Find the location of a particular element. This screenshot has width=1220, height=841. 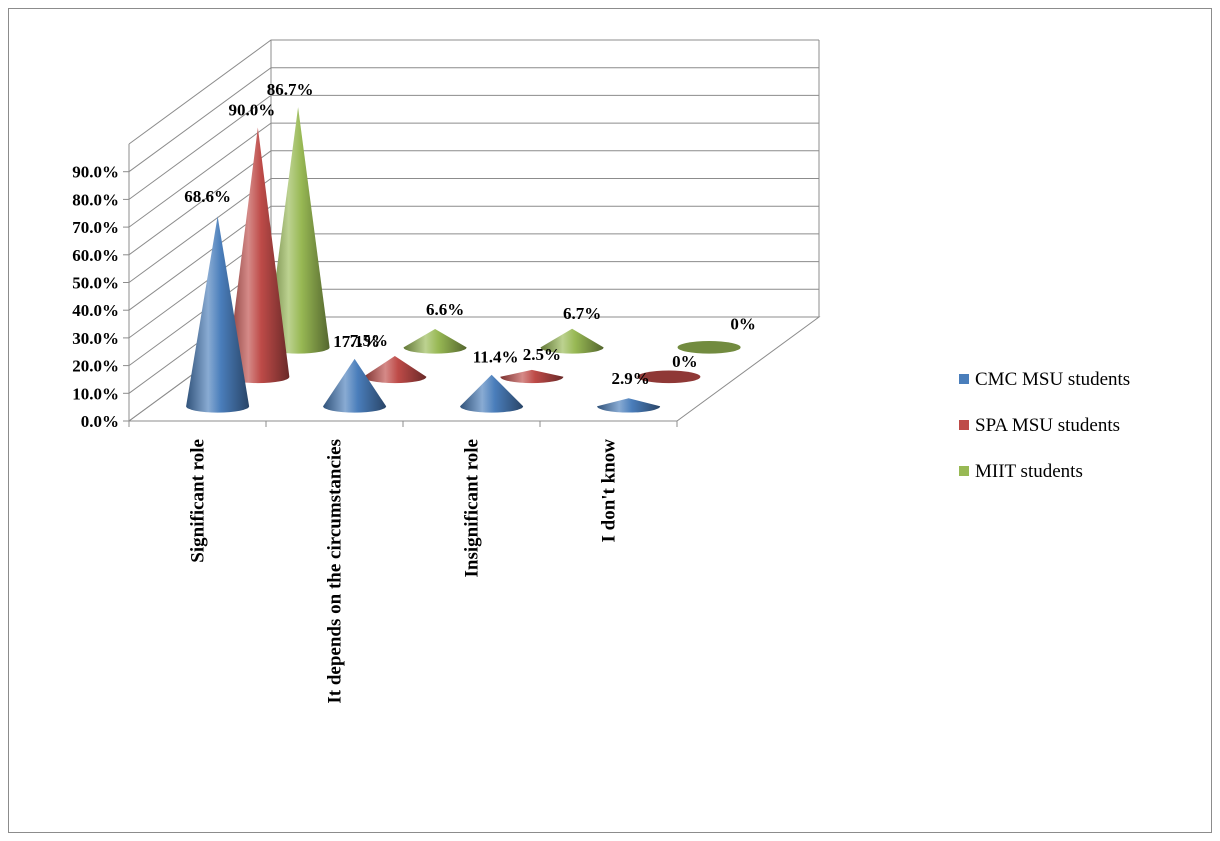

y-tick-label: 80.0% is located at coordinates (95, 199).